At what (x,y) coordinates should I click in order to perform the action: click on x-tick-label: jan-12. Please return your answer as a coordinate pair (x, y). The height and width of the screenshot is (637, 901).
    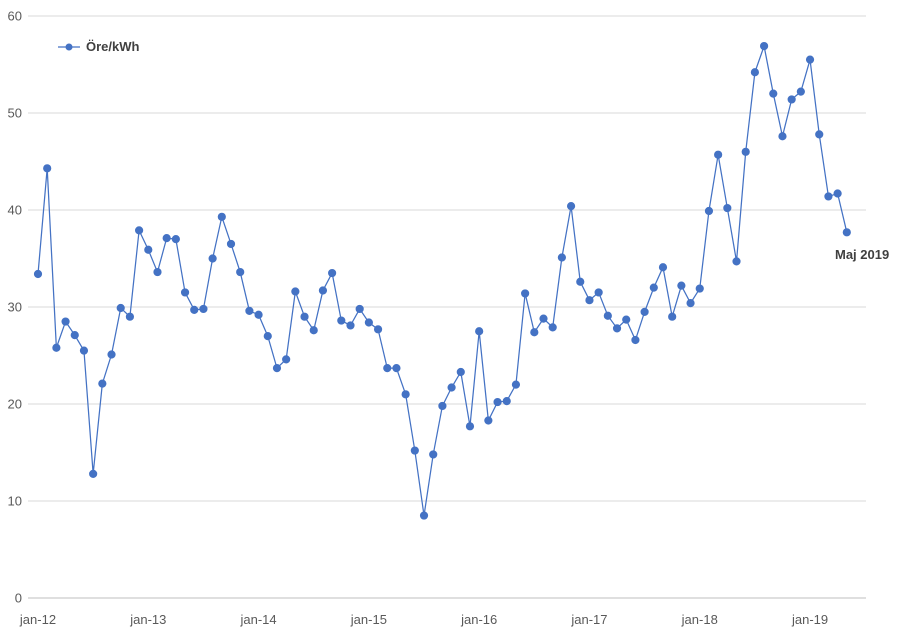
    Looking at the image, I should click on (37, 619).